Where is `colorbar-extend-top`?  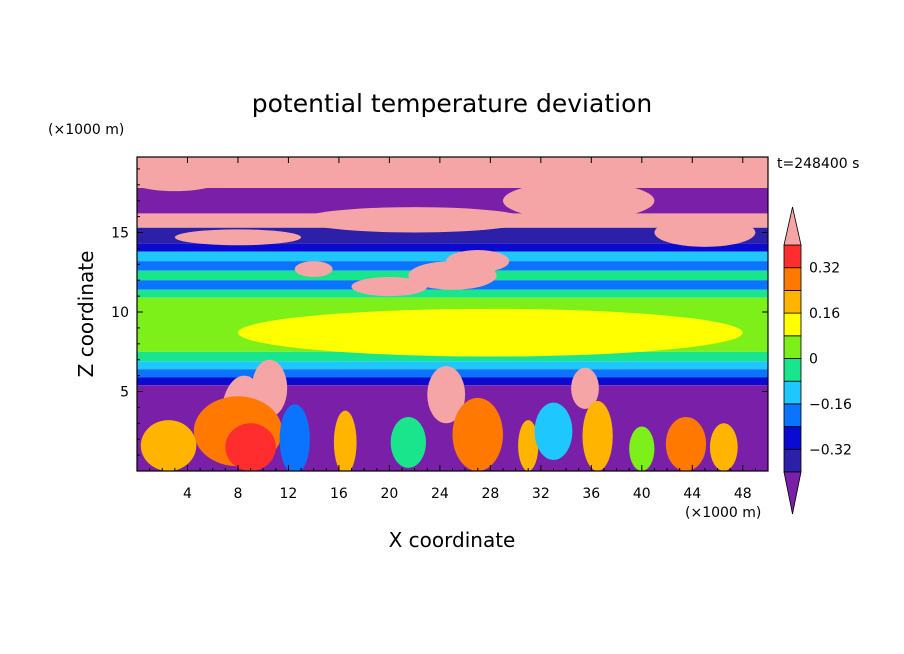 colorbar-extend-top is located at coordinates (792, 226).